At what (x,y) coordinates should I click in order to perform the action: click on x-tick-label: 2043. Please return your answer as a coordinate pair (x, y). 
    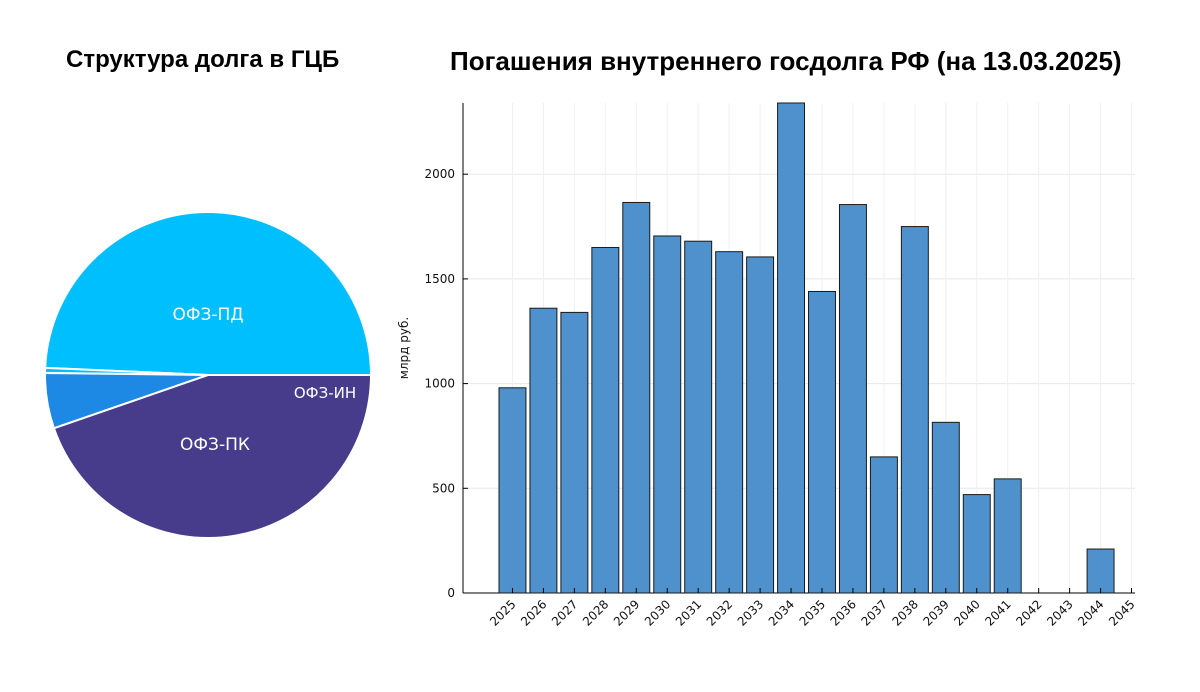
    Looking at the image, I should click on (1059, 612).